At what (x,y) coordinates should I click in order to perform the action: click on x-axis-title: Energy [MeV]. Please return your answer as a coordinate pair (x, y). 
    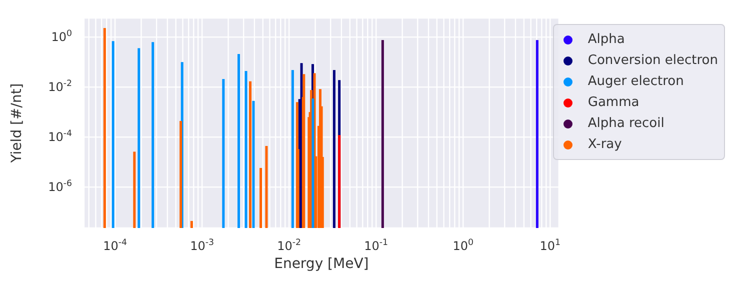
    Looking at the image, I should click on (321, 264).